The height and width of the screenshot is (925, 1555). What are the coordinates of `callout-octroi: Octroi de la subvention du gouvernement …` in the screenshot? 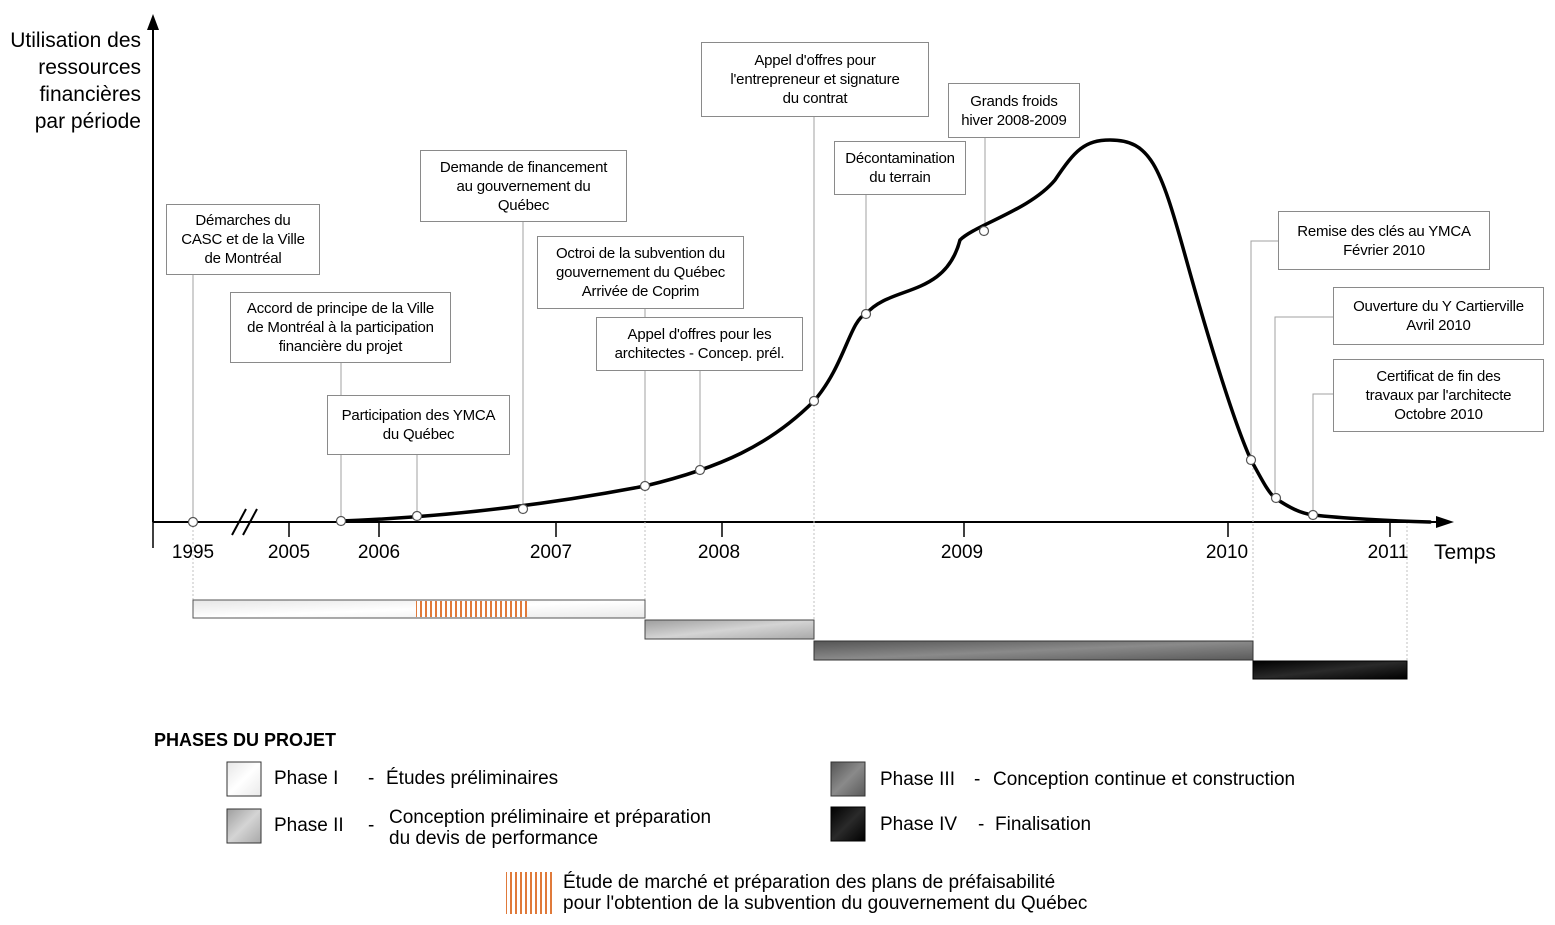 It's located at (640, 272).